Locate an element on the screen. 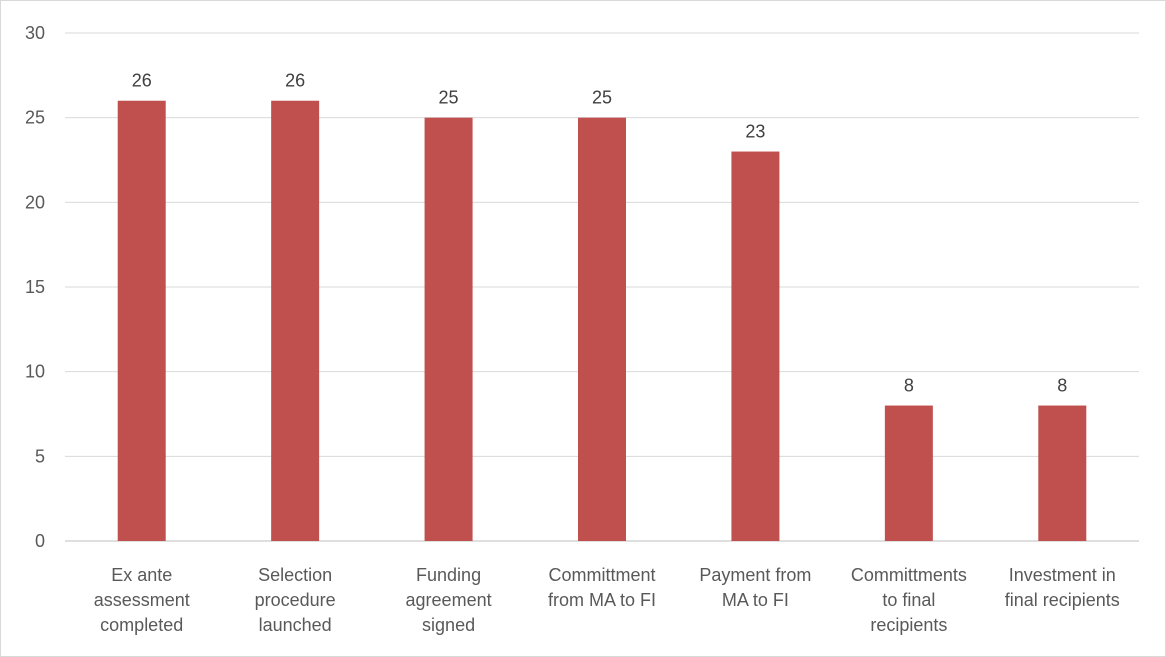  x-category-label-line: from MA to FI is located at coordinates (602, 600).